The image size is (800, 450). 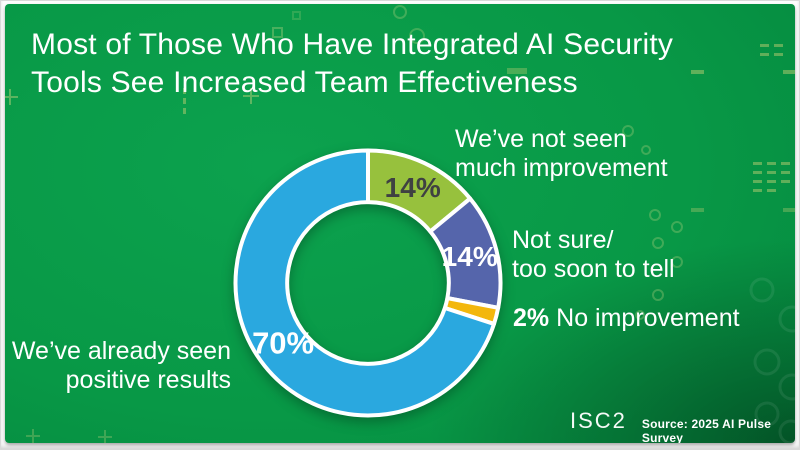 I want to click on no-improvement-pct: 2%, so click(x=531, y=318).